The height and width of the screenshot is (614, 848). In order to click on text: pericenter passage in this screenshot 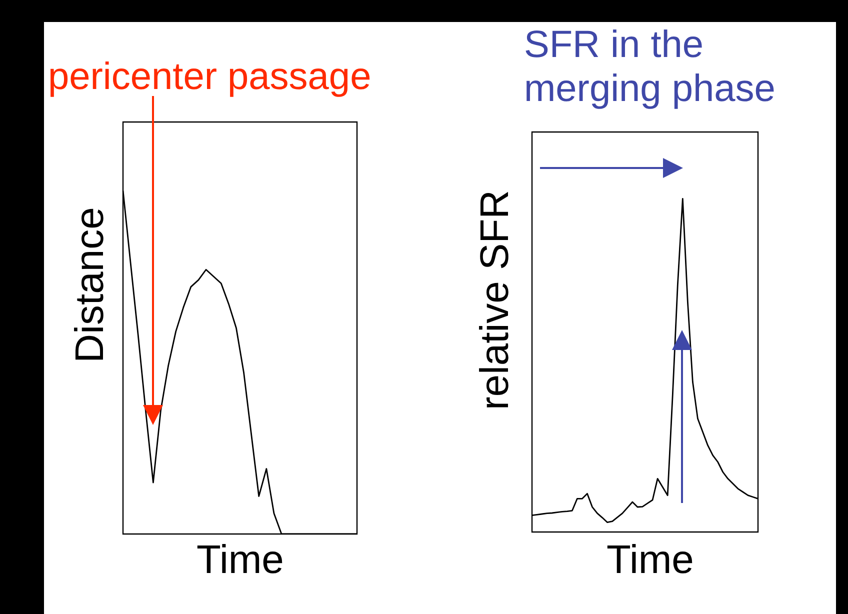, I will do `click(210, 78)`.